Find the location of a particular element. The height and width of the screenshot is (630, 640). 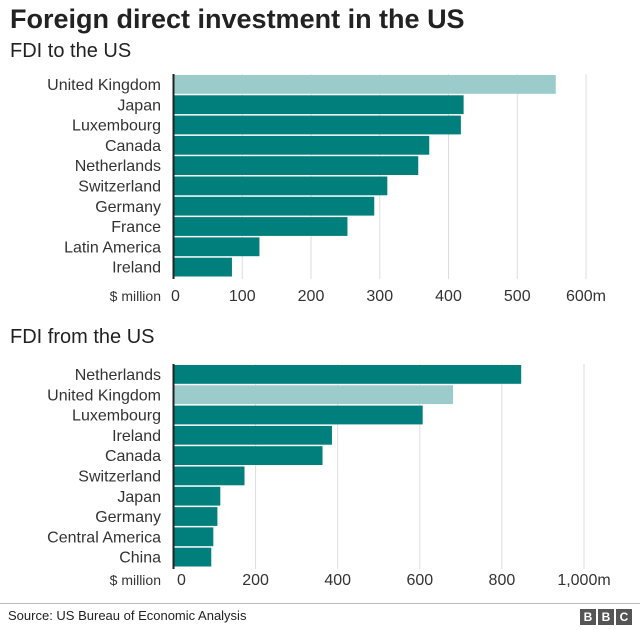

tick-label: 300 is located at coordinates (379, 296).